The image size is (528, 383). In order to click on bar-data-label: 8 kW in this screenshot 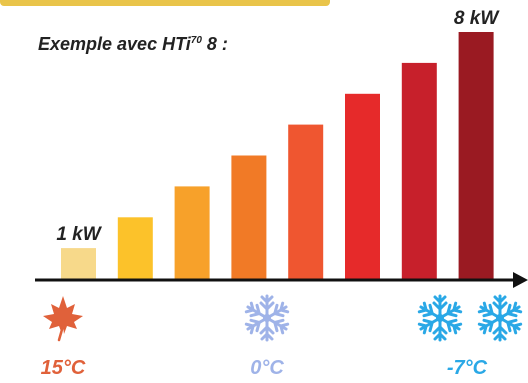, I will do `click(477, 18)`.